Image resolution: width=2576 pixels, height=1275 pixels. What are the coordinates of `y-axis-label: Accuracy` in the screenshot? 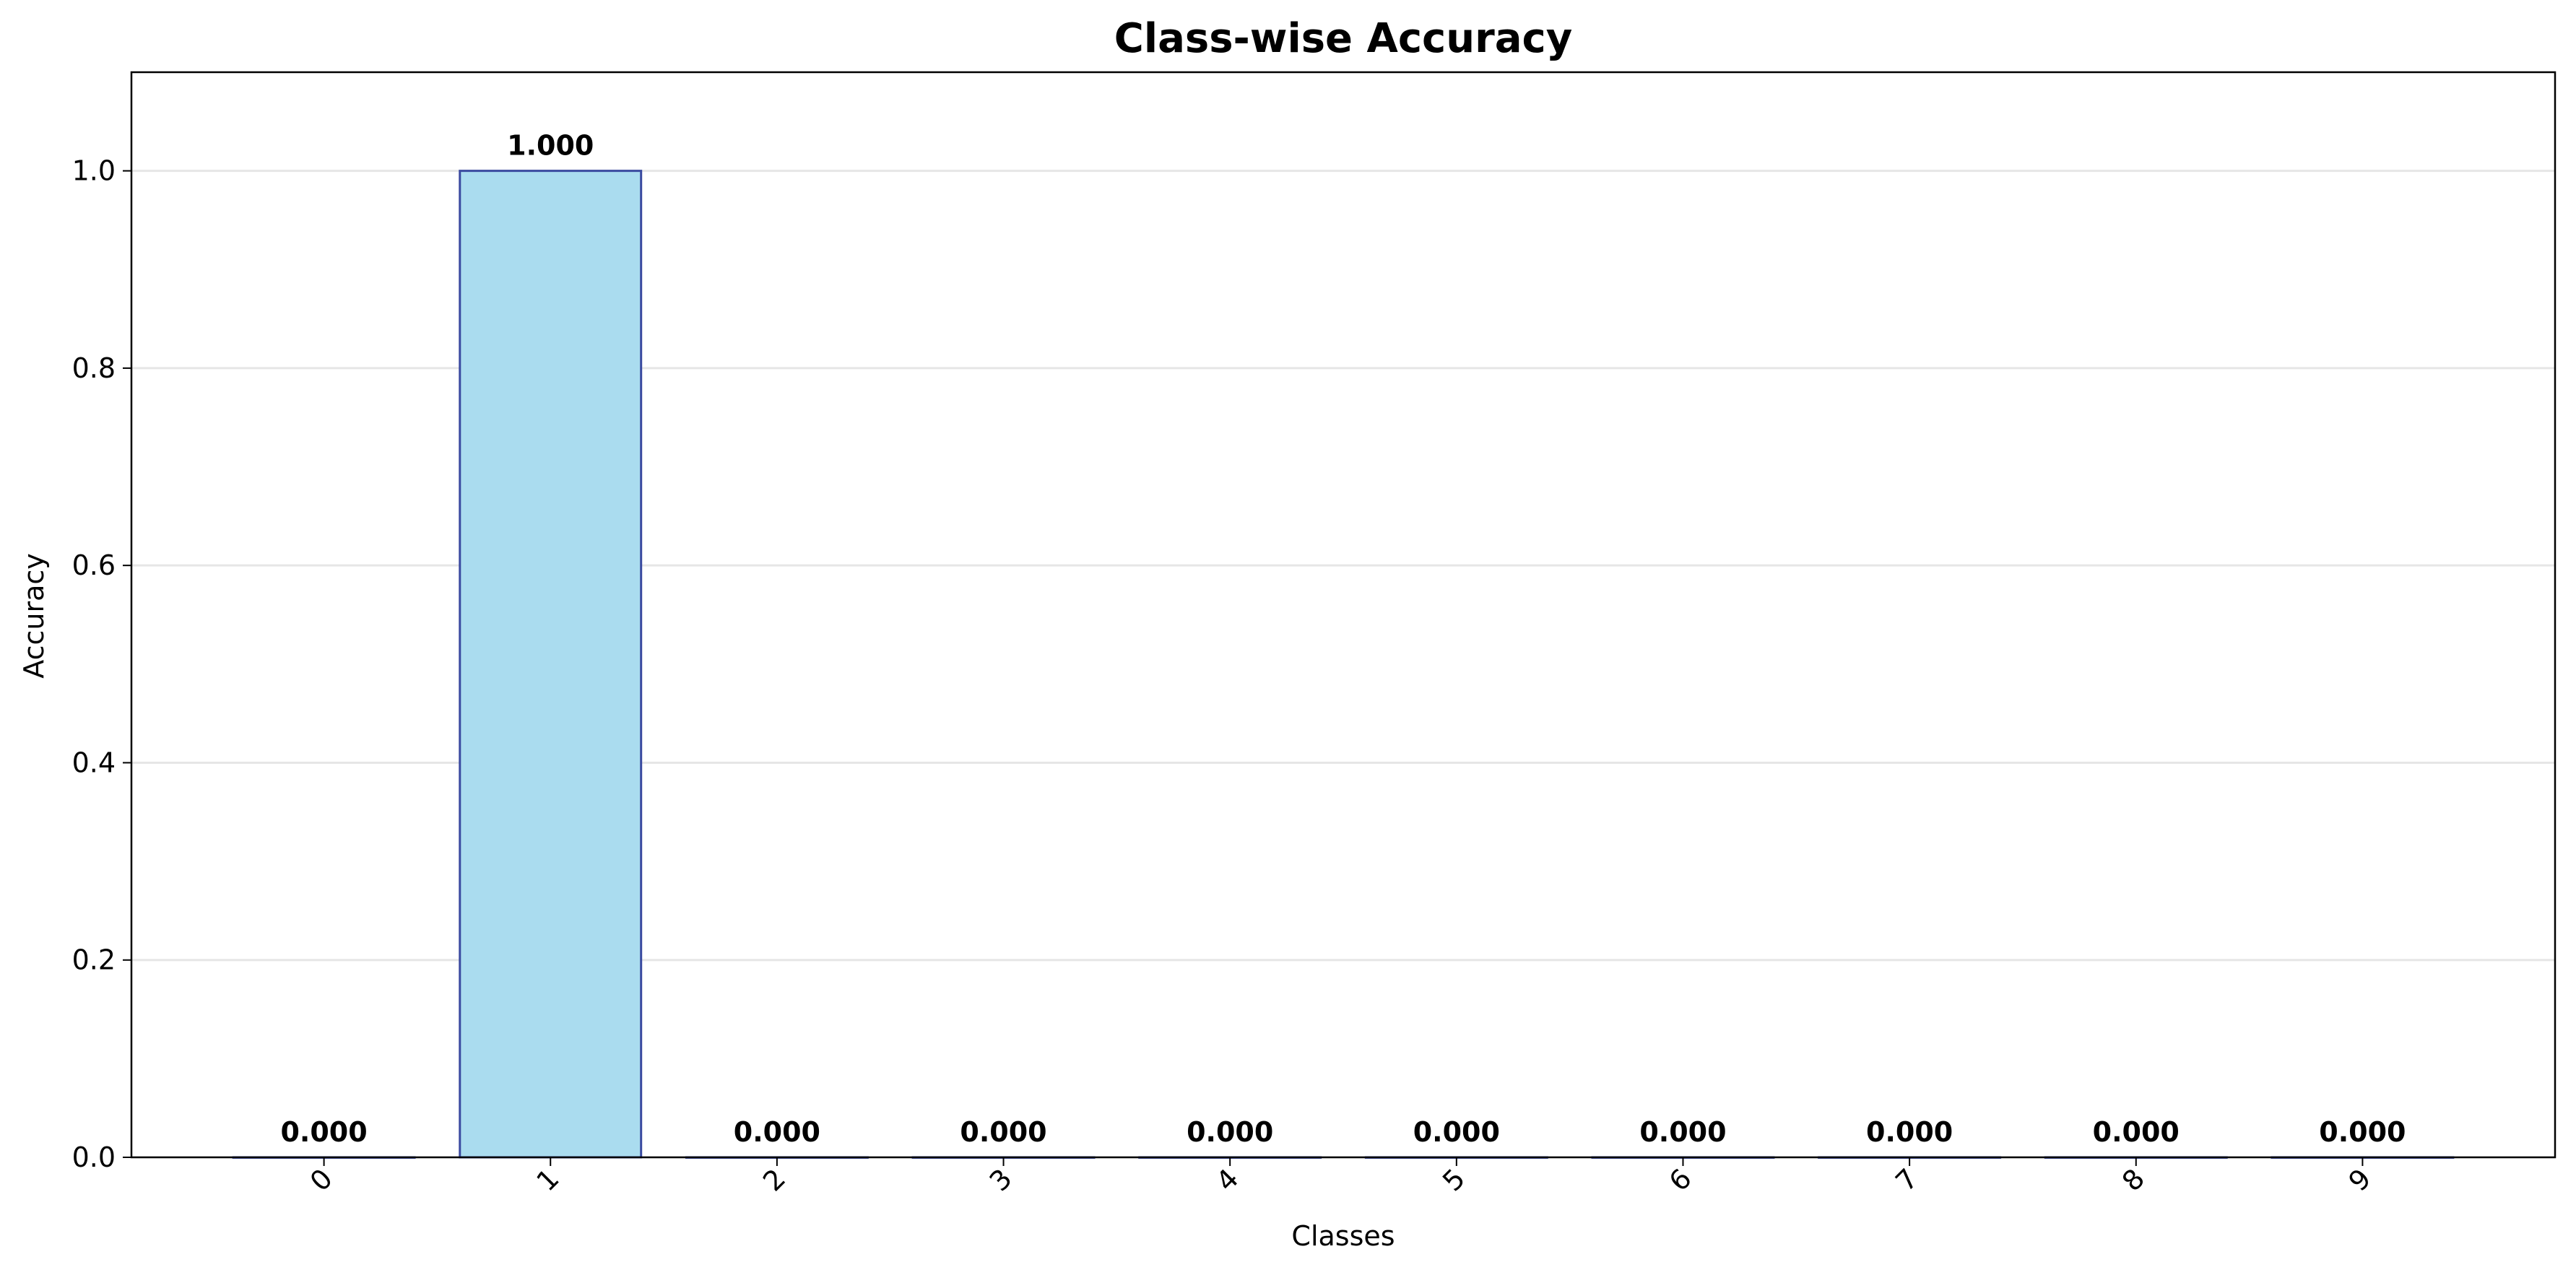 It's located at (34, 616).